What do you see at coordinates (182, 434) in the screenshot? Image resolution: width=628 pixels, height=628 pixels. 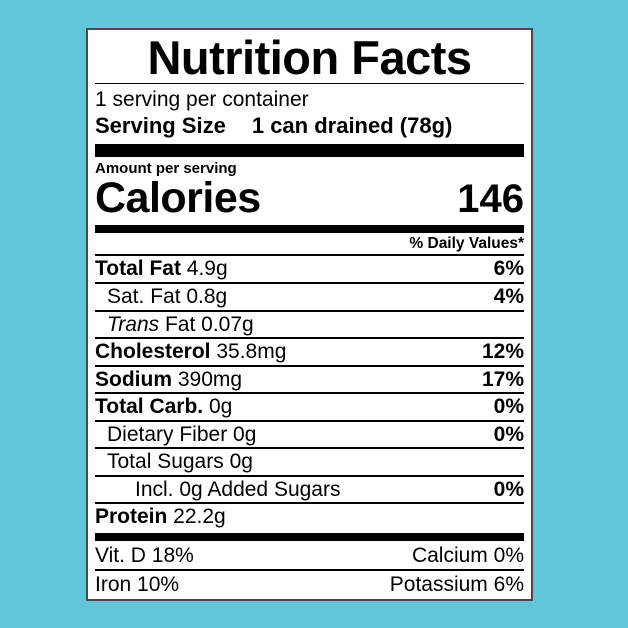 I see `nutrient-name: Dietary Fiber 0g` at bounding box center [182, 434].